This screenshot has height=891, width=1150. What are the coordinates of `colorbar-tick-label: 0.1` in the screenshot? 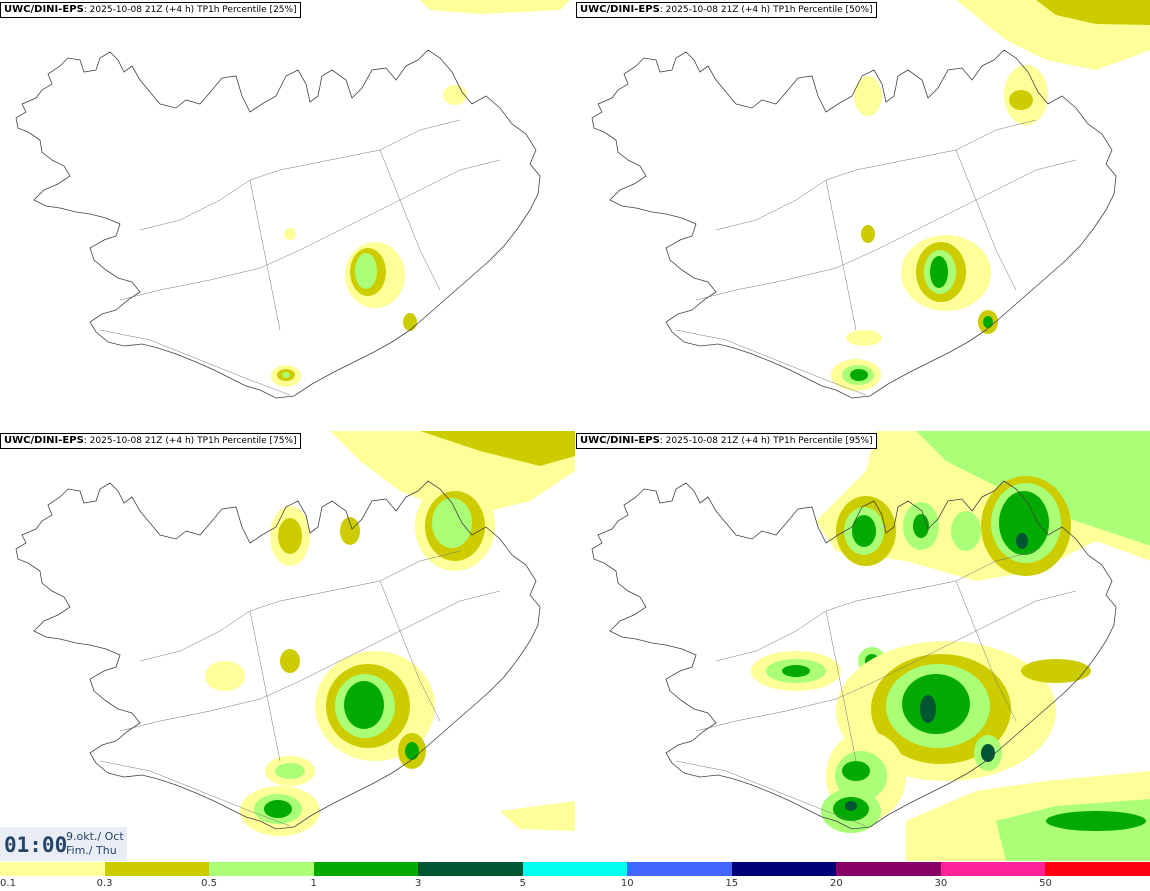 It's located at (8, 883).